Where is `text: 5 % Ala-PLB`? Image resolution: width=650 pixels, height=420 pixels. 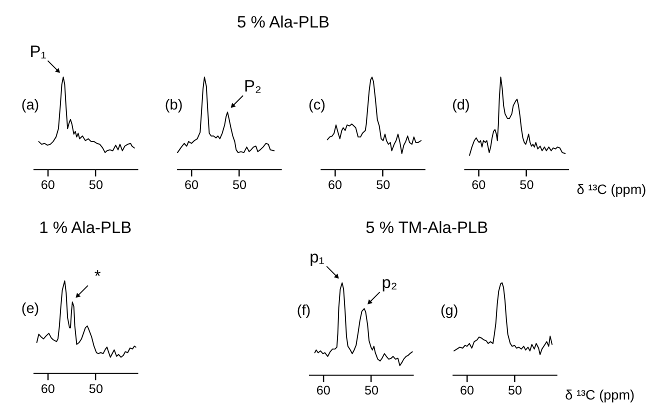
text: 5 % Ala-PLB is located at coordinates (283, 22).